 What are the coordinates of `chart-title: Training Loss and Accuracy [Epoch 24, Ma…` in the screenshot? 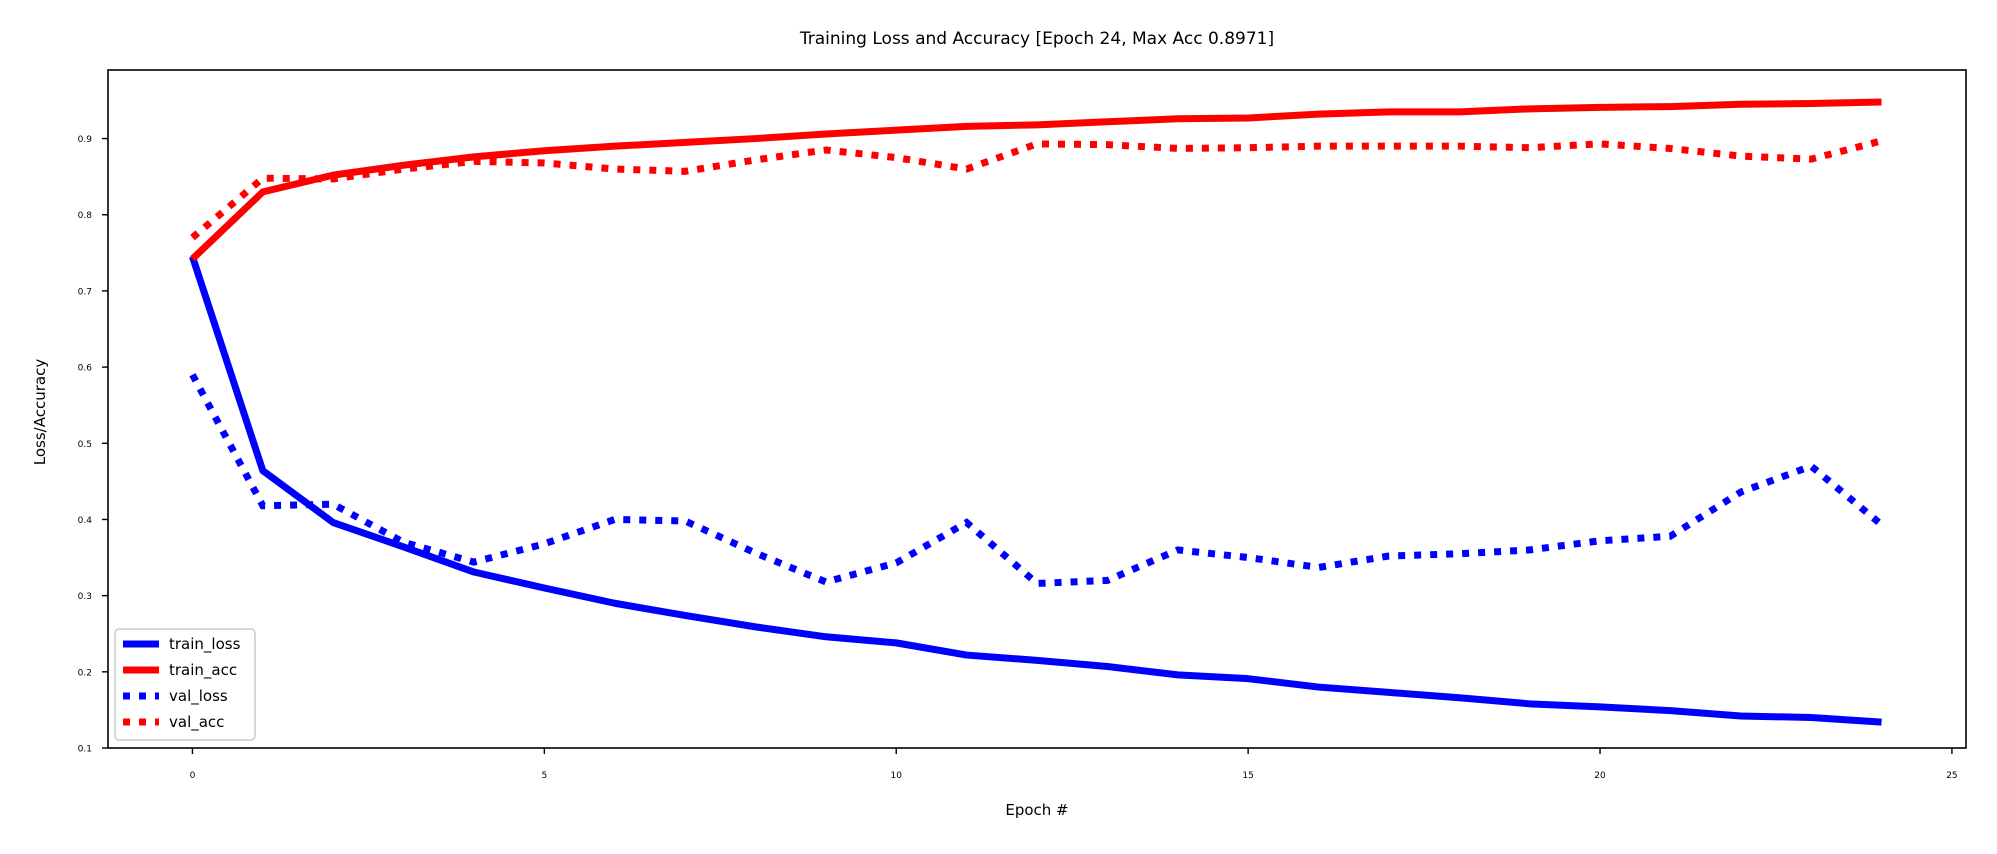 It's located at (1036, 39).